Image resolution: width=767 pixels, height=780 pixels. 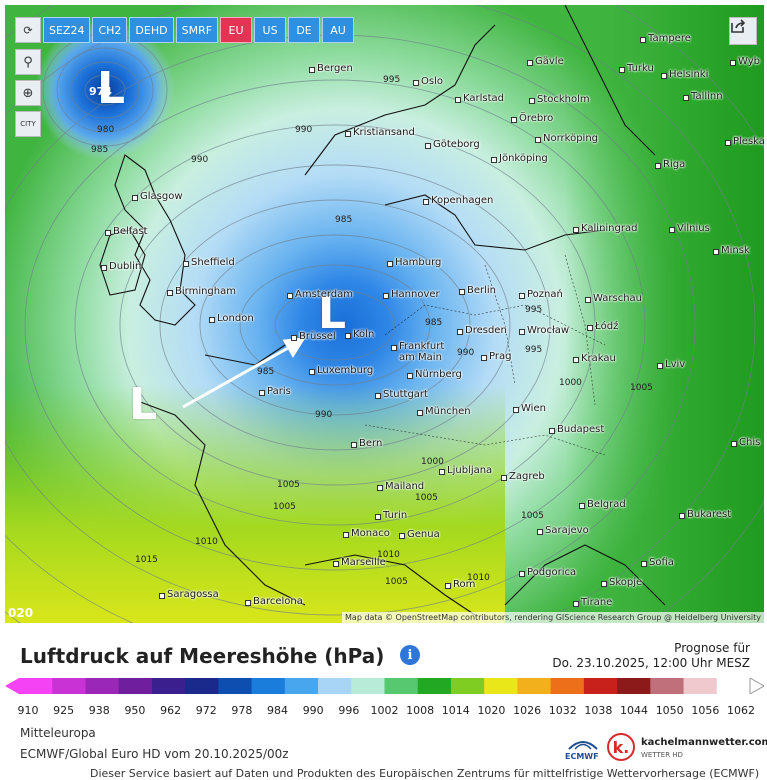 What do you see at coordinates (235, 318) in the screenshot?
I see `city-label: London` at bounding box center [235, 318].